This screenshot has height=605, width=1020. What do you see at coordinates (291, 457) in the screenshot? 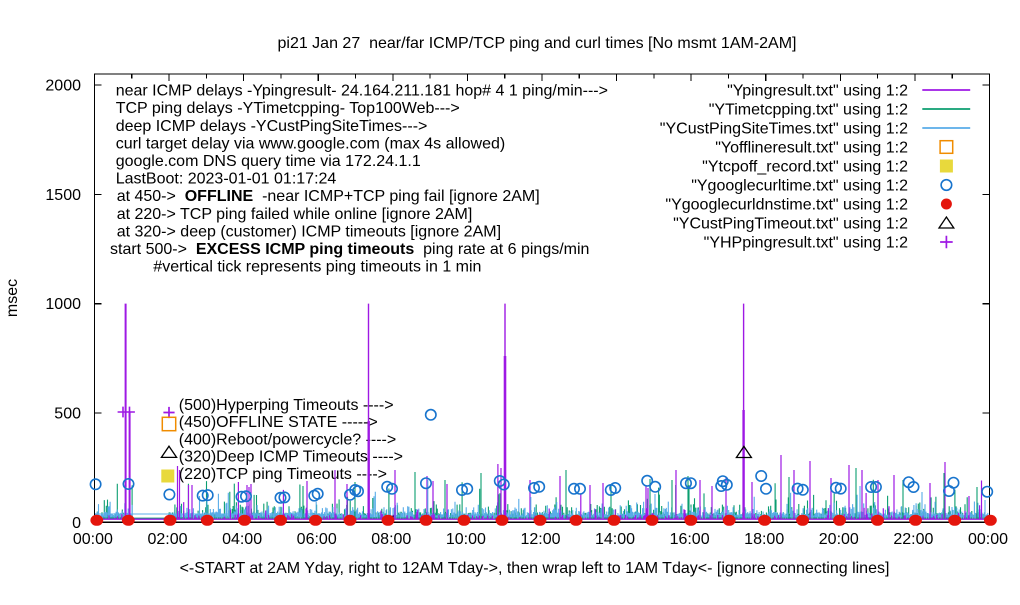
I see `svg-text: (320)Deep ICMP Timeouts ---->` at bounding box center [291, 457].